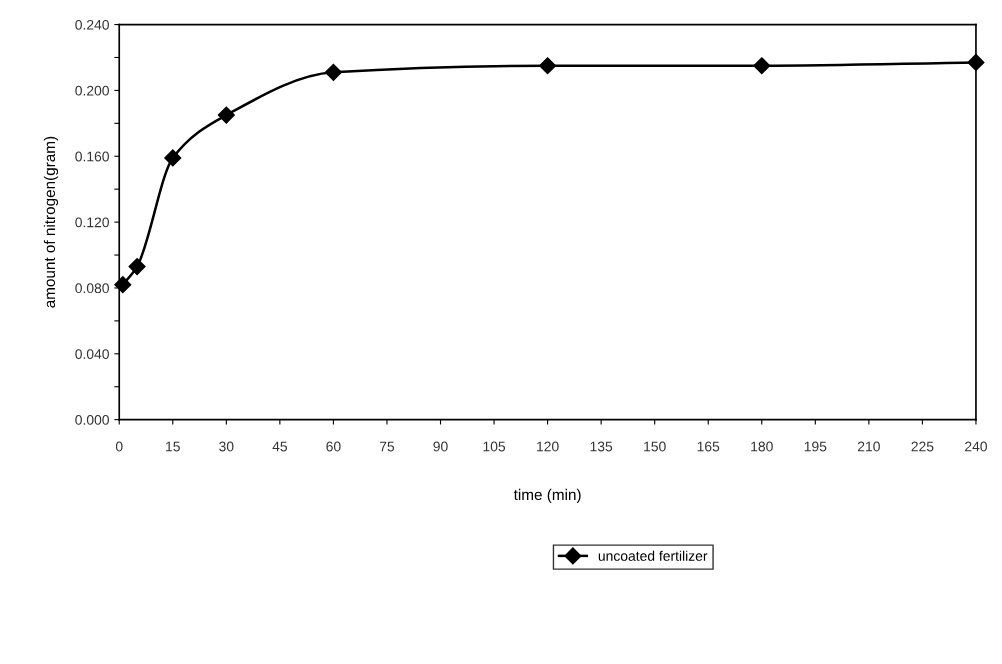 The image size is (1002, 664). I want to click on x-tick-label: 150, so click(655, 446).